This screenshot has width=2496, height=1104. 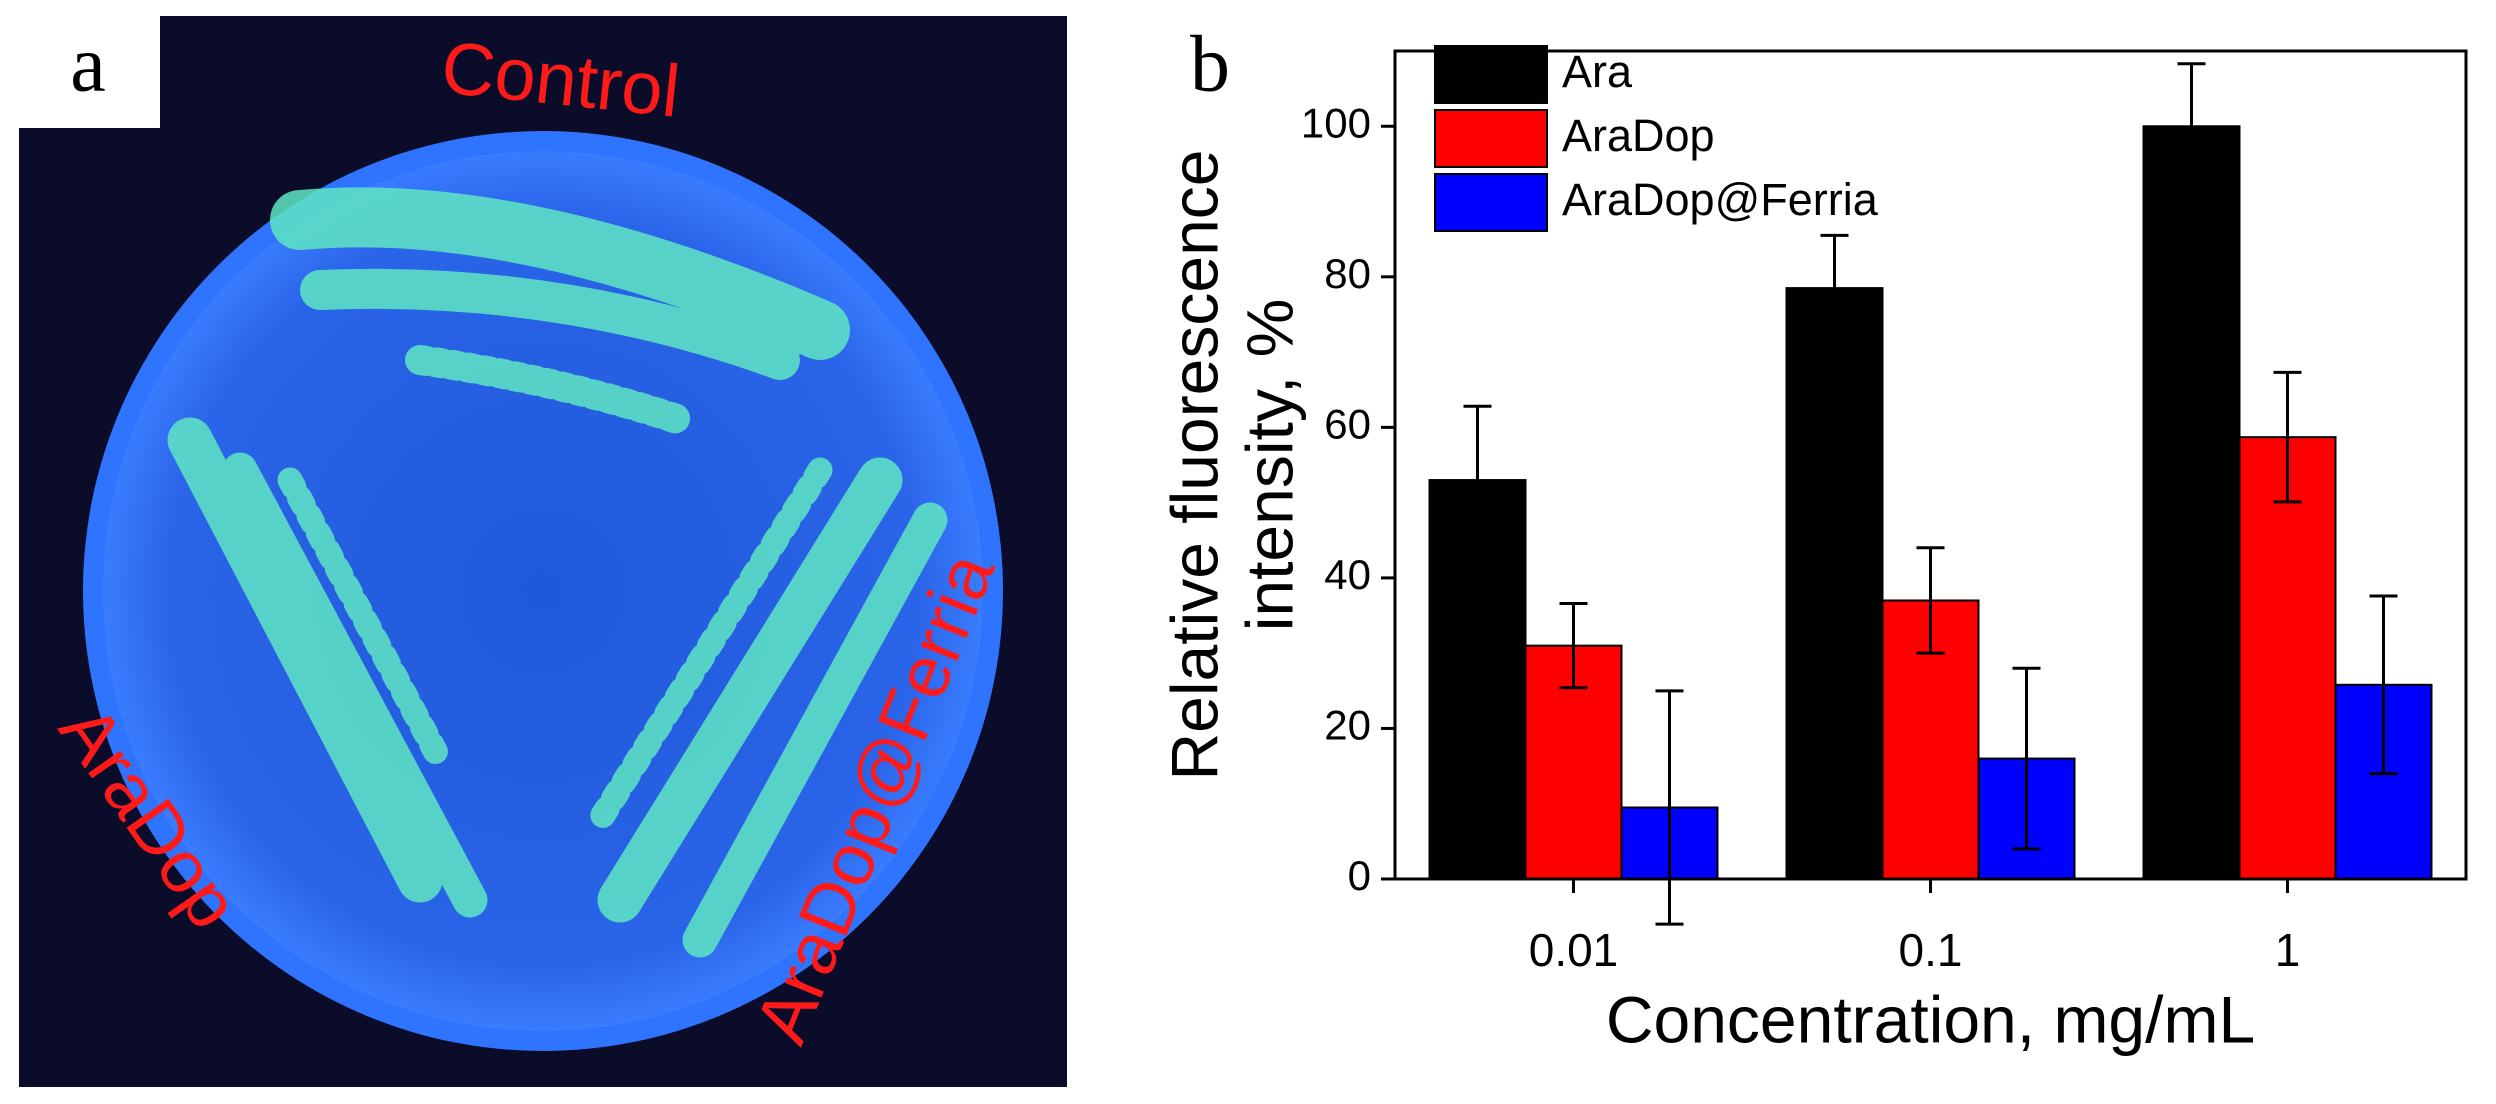 What do you see at coordinates (1347, 725) in the screenshot?
I see `y-tick-label: 20` at bounding box center [1347, 725].